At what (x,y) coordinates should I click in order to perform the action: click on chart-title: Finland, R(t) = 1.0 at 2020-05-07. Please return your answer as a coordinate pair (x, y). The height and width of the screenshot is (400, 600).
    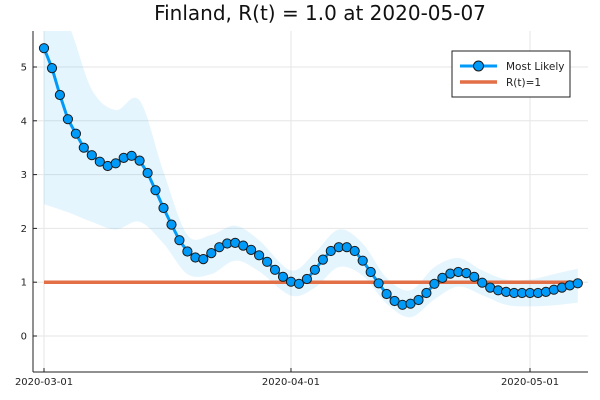
    Looking at the image, I should click on (320, 13).